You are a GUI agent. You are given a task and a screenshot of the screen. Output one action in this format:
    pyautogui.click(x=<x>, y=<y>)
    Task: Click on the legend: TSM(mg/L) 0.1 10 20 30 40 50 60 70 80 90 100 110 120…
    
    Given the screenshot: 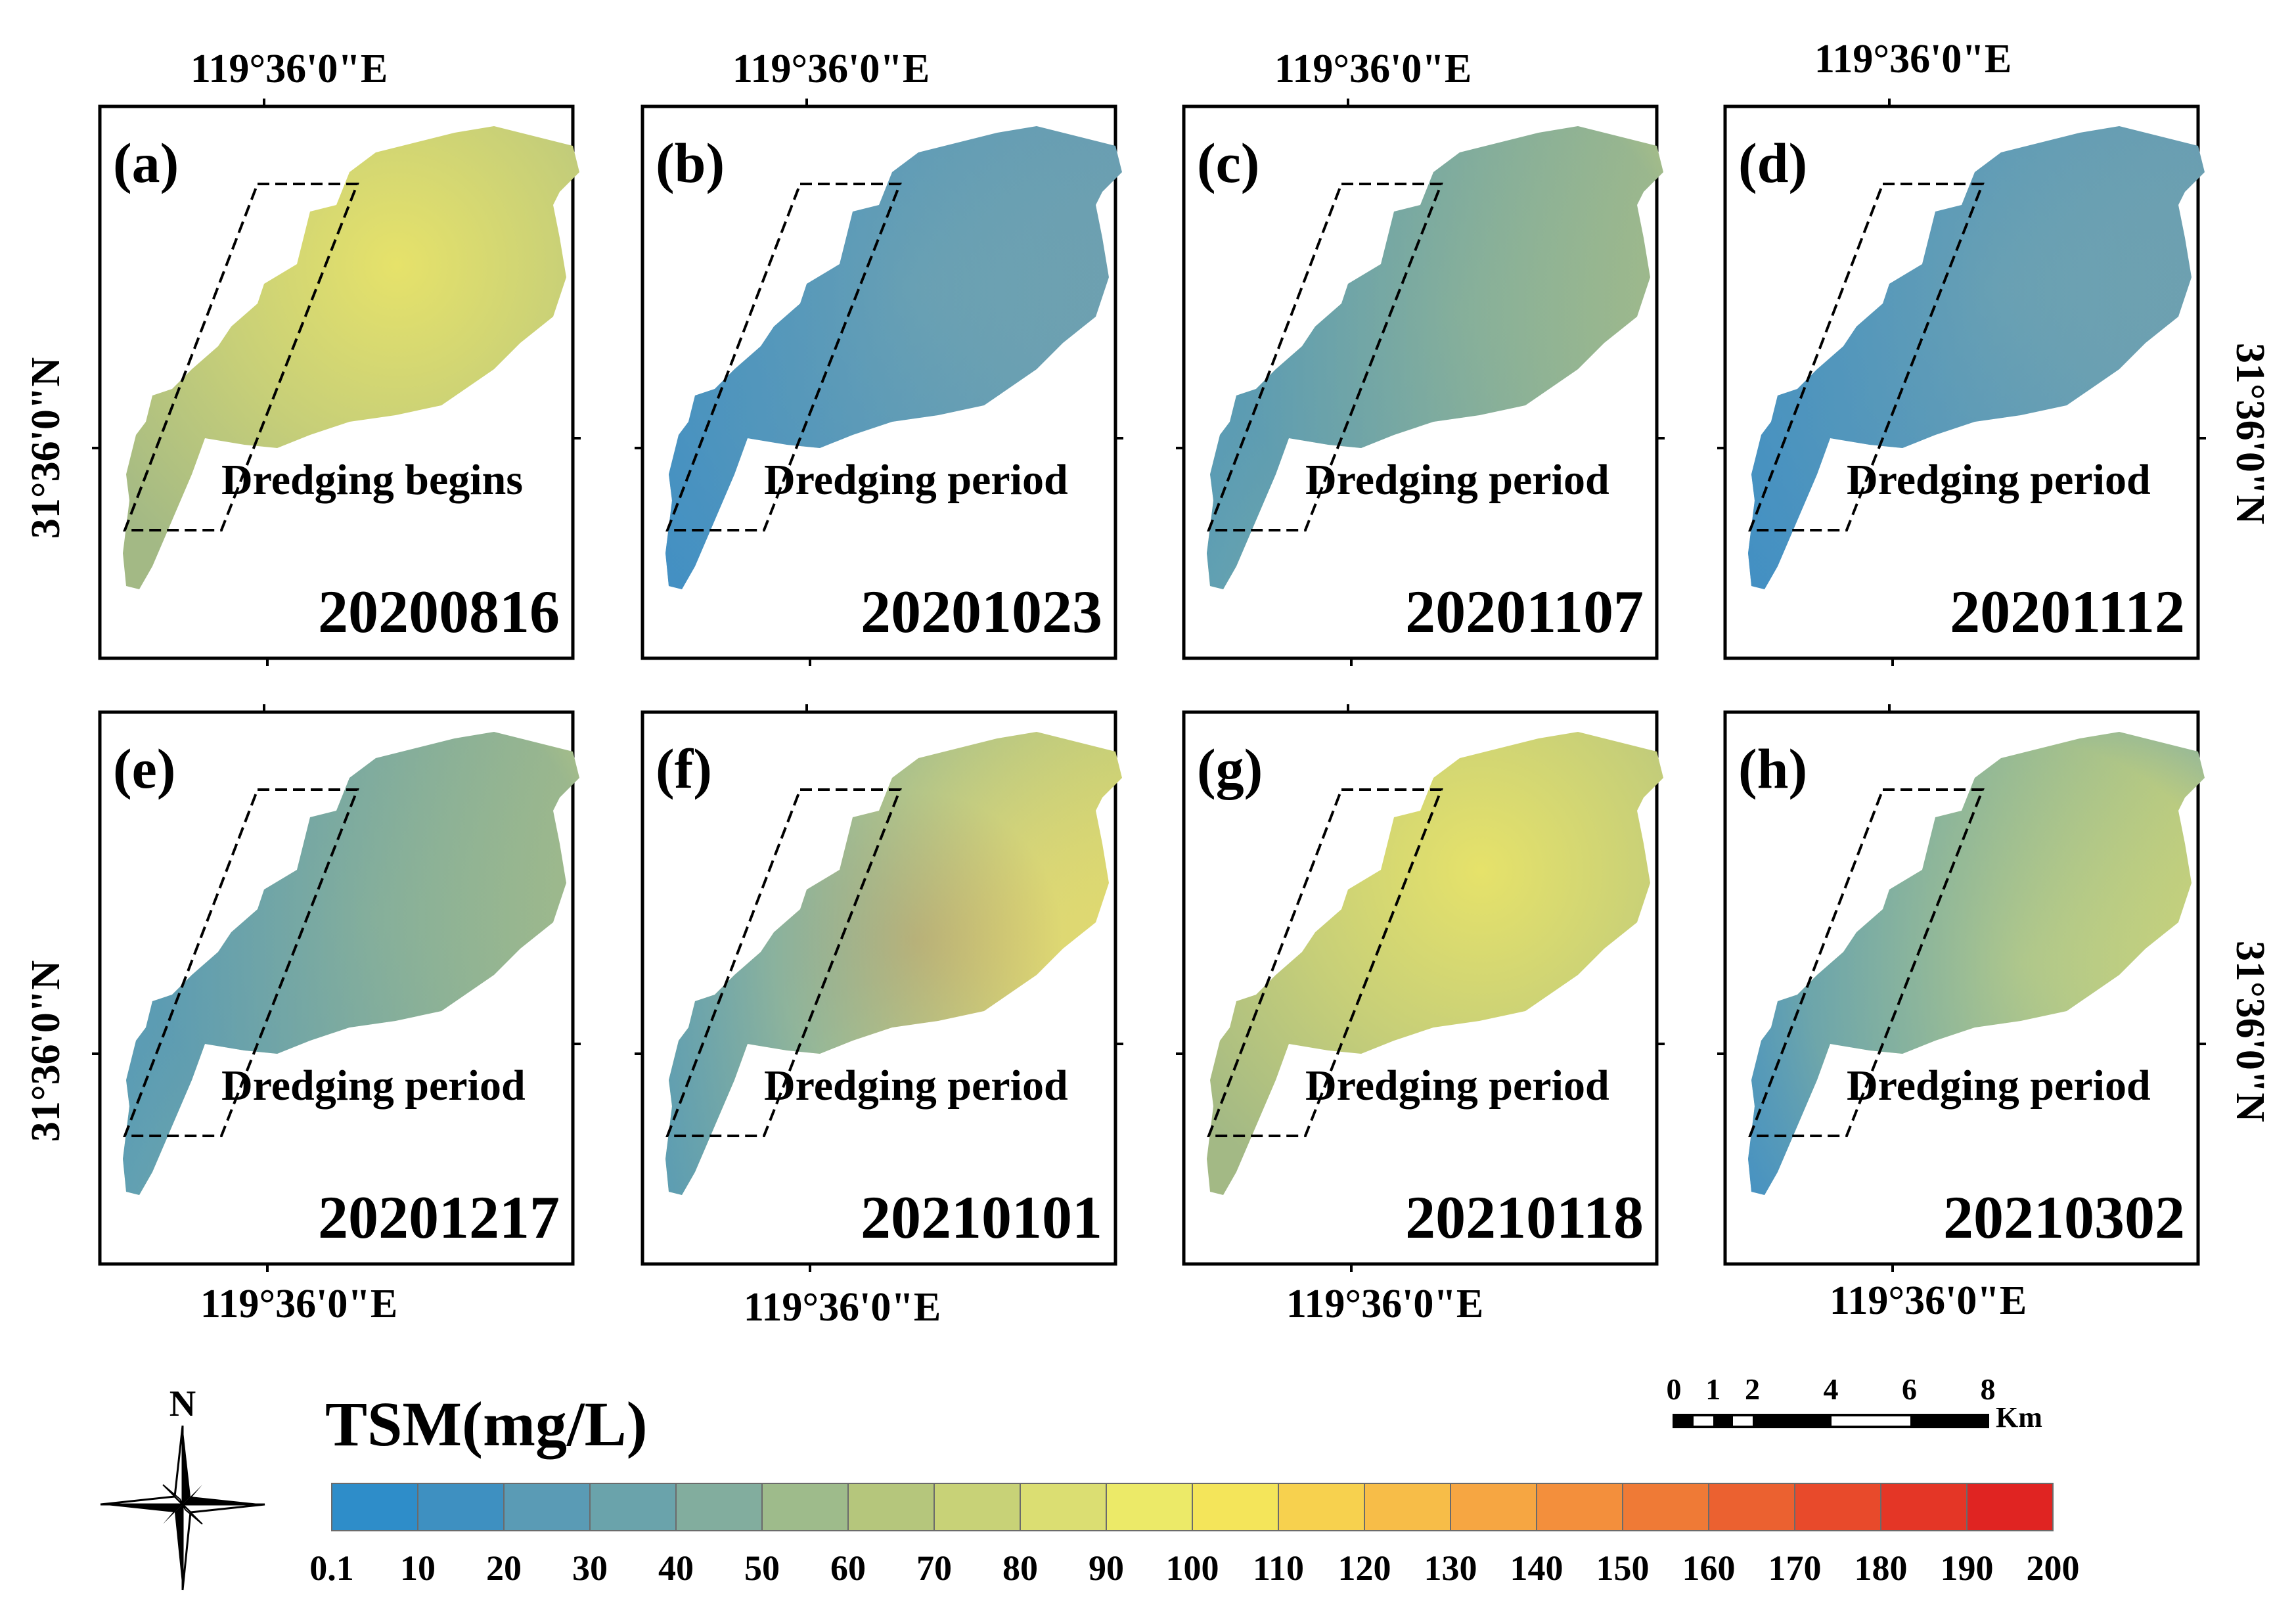 What is the action you would take?
    pyautogui.click(x=1194, y=1488)
    